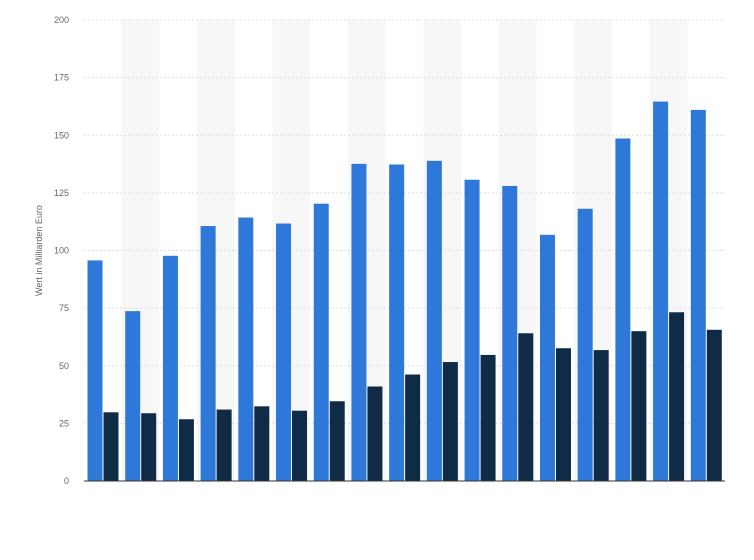 This screenshot has width=754, height=560. I want to click on y-tick-label: 75, so click(64, 308).